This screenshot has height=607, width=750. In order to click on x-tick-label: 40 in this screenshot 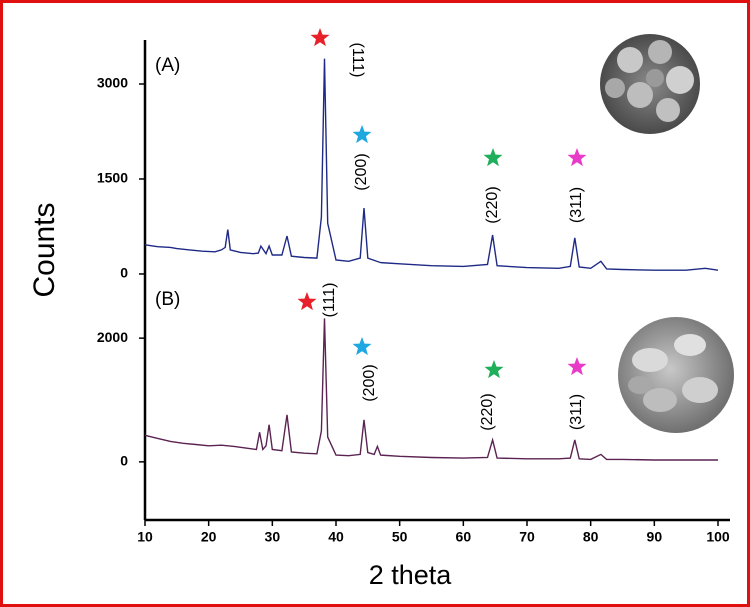, I will do `click(336, 537)`.